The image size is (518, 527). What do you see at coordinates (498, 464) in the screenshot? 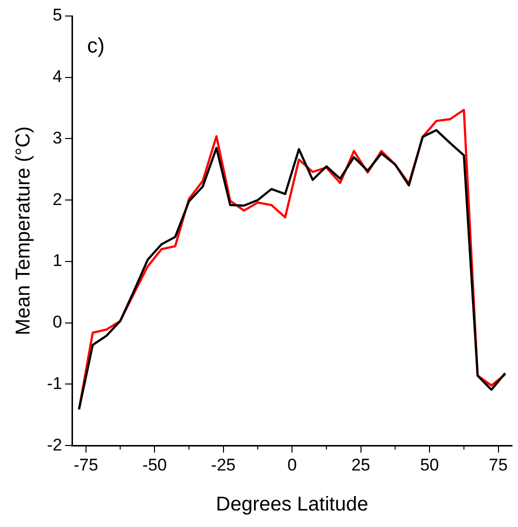
I see `x-tick-label: 75` at bounding box center [498, 464].